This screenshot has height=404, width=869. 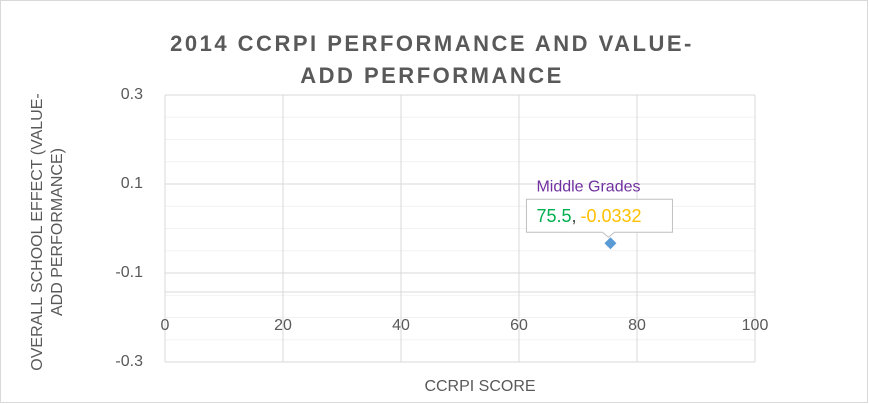 I want to click on y-tick-label: 0.3, so click(x=132, y=94).